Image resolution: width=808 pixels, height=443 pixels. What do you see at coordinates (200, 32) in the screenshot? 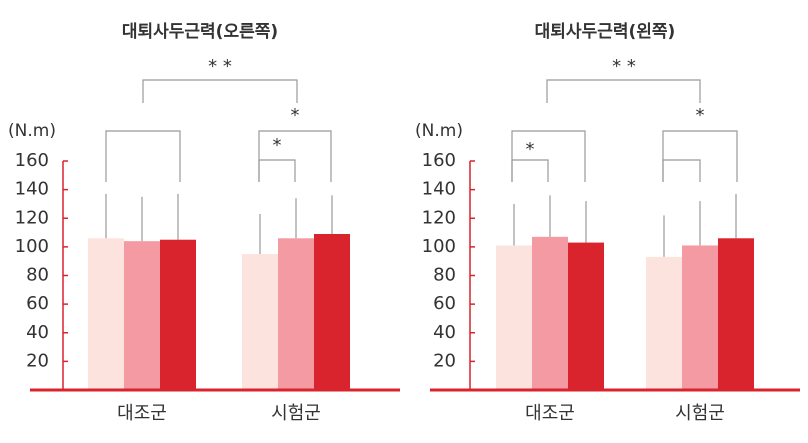
I see `chart-title: 대퇴사두근력(오른쪽)` at bounding box center [200, 32].